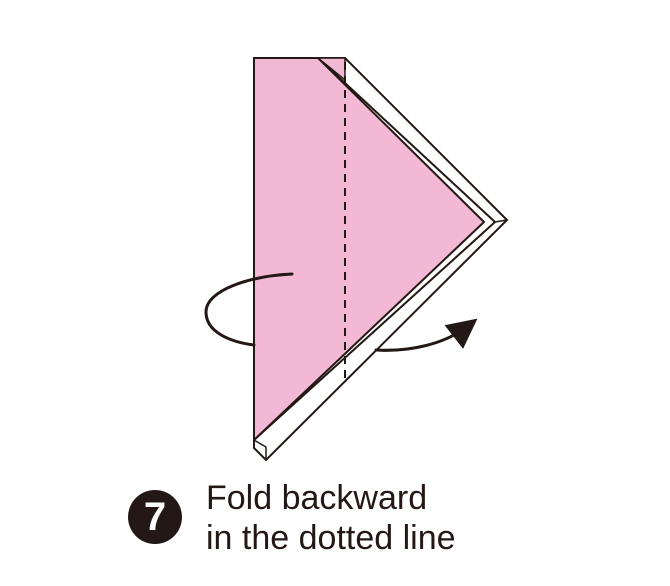  What do you see at coordinates (331, 538) in the screenshot?
I see `instruction-line-2: in the dotted line` at bounding box center [331, 538].